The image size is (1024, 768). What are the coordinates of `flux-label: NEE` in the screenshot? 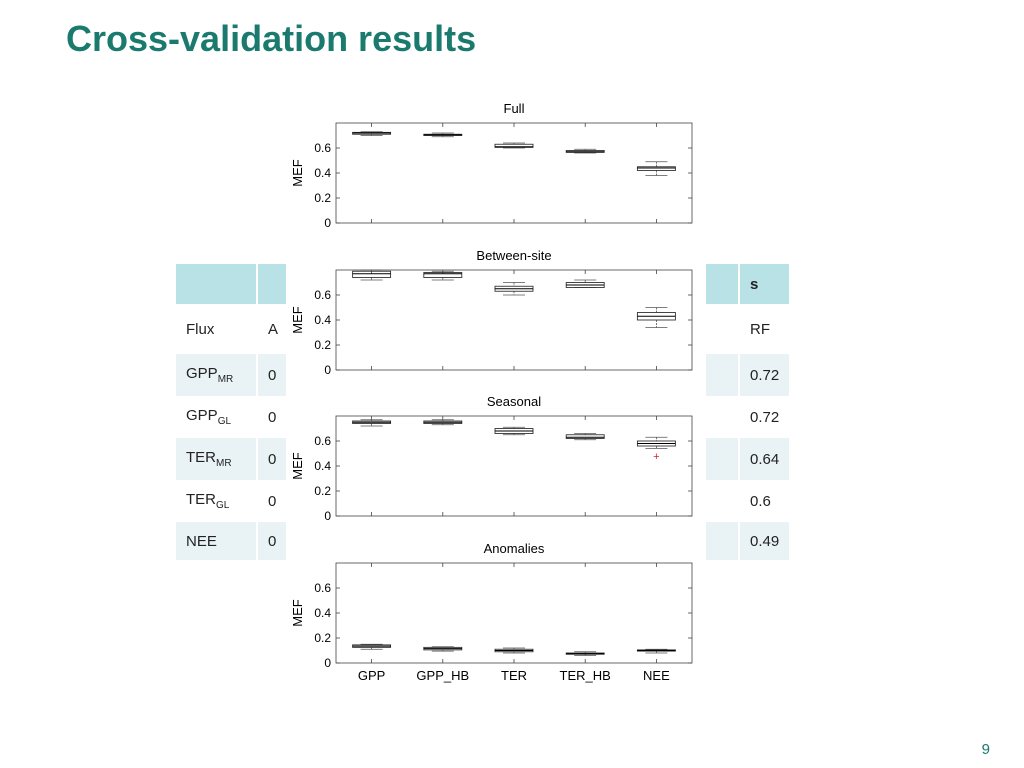 It's located at (201, 541).